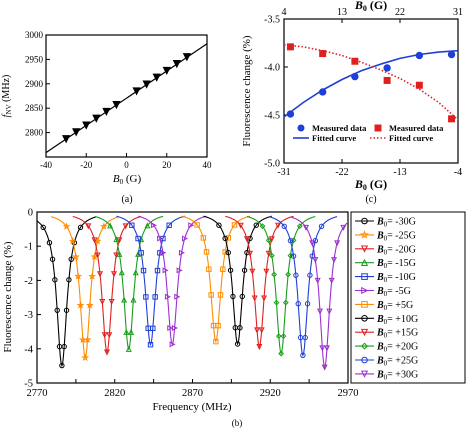 This screenshot has width=474, height=437. I want to click on panel-b-legend-label: B0= -10G, so click(396, 278).